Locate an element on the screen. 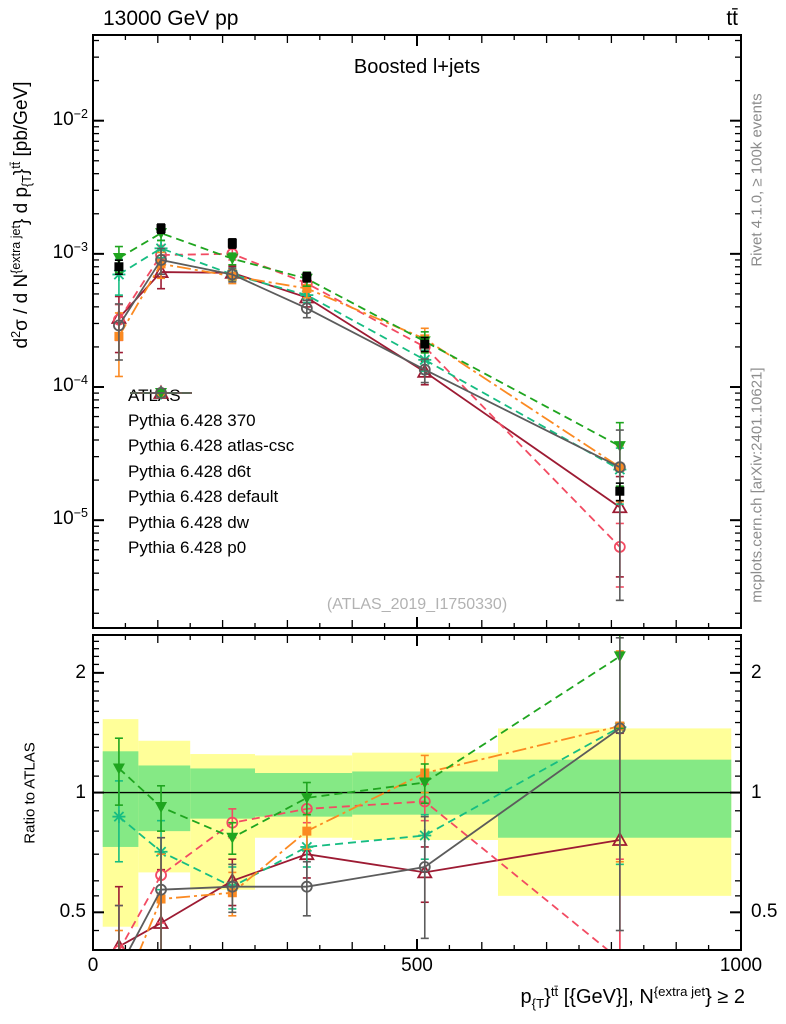 The width and height of the screenshot is (786, 1024). x-tick-label: 500 is located at coordinates (417, 965).